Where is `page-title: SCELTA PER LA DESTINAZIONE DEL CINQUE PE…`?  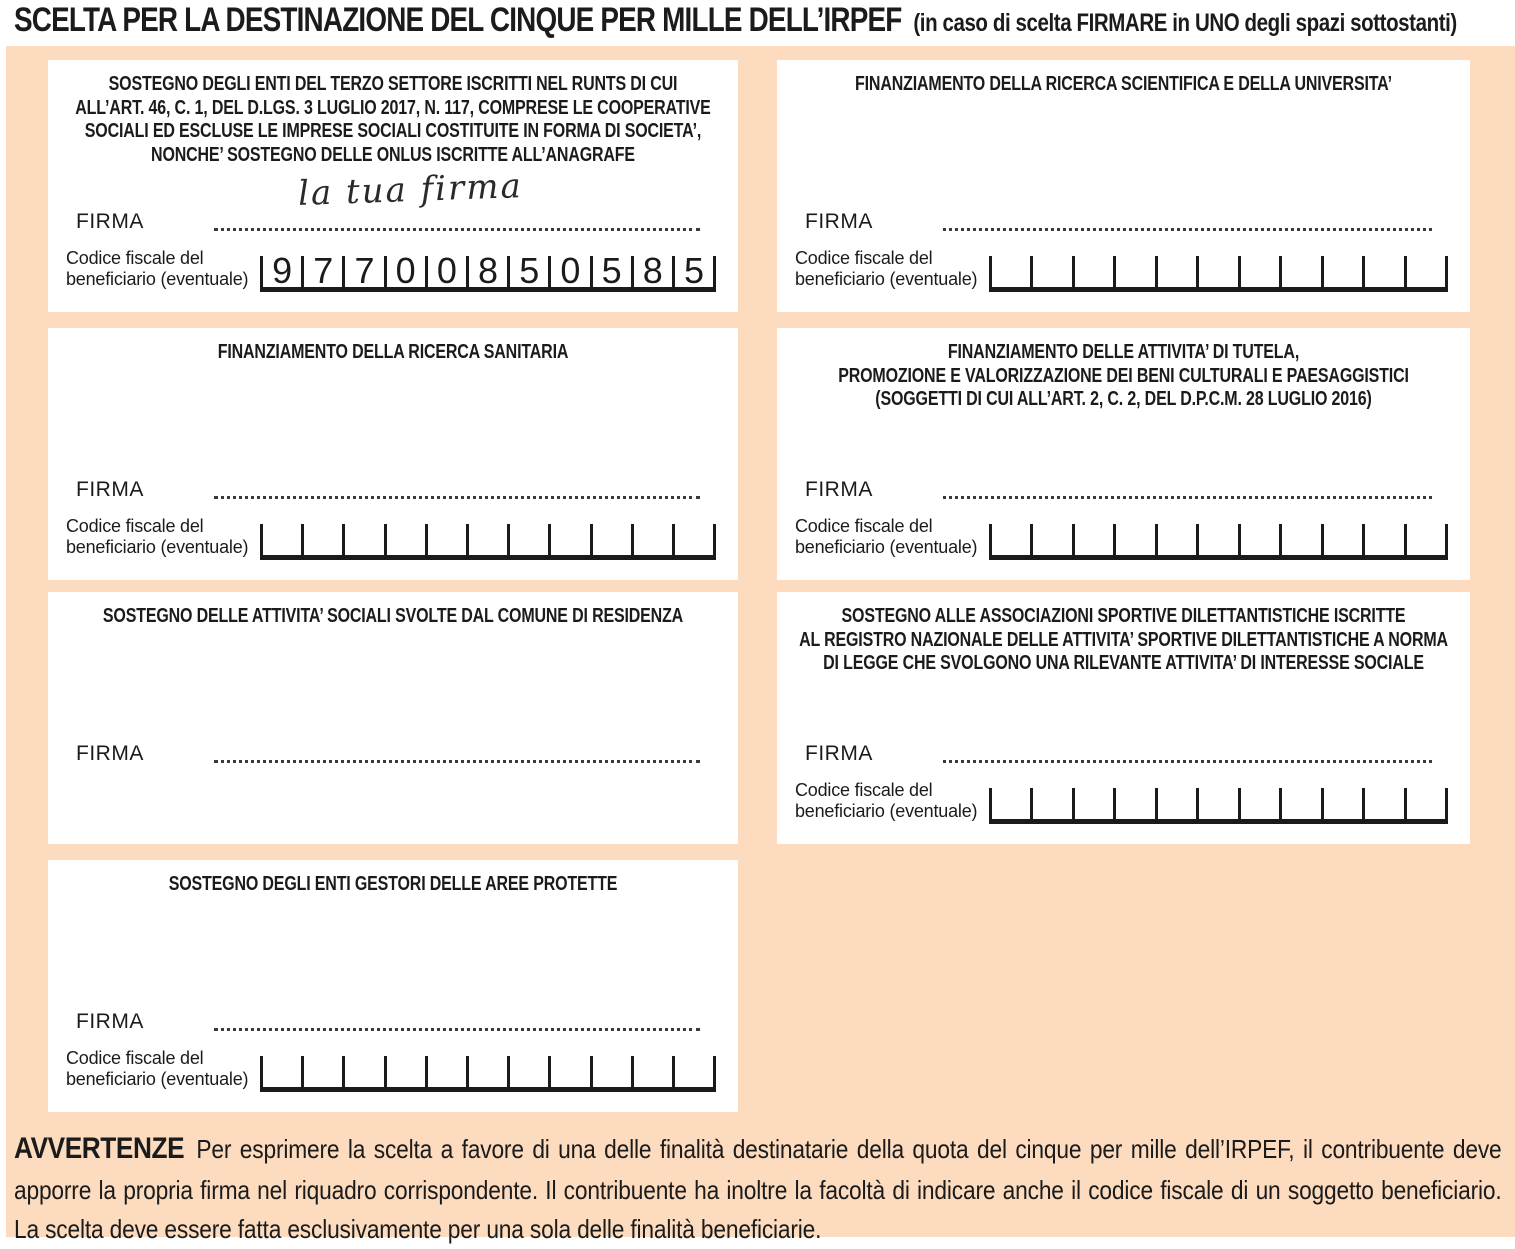 page-title: SCELTA PER LA DESTINAZIONE DEL CINQUE PE… is located at coordinates (735, 20).